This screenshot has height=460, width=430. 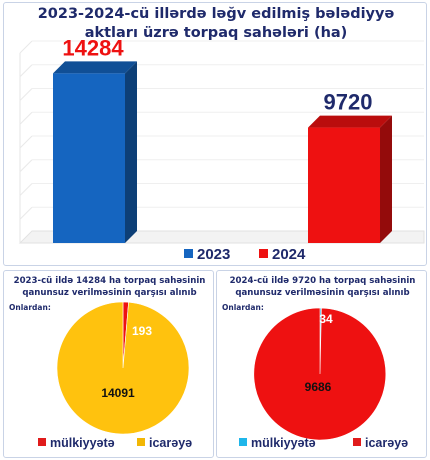 I want to click on pie-2024-title-line2: qanunsuz verilməsinin qarşısı alınıb, so click(x=322, y=293).